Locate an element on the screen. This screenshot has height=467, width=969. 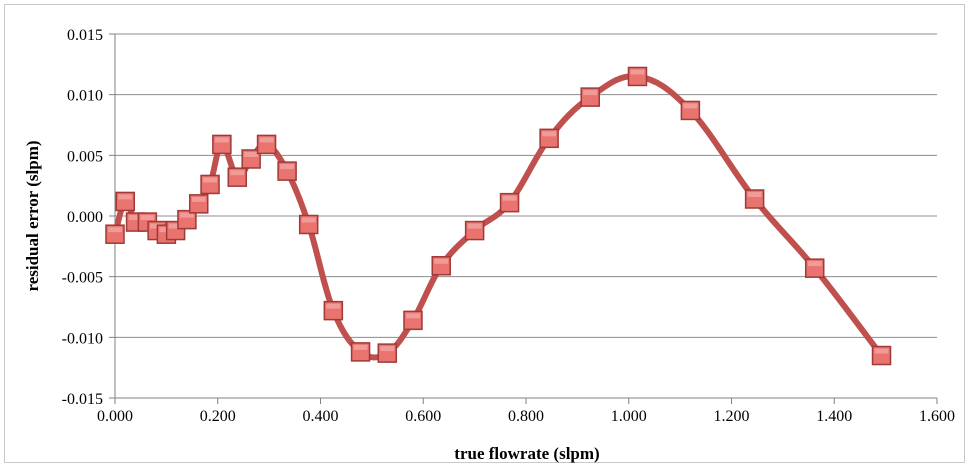
y-tick-label: -0.005 is located at coordinates (82, 278).